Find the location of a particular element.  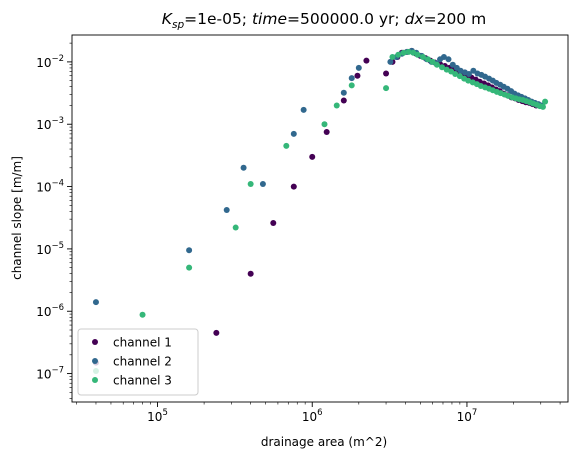

svg-text:Ksp=1e-05; time=500000.0 yr; d: Ksp=1e-05; time=500000.0 yr; dx=200 m is located at coordinates (324, 20).